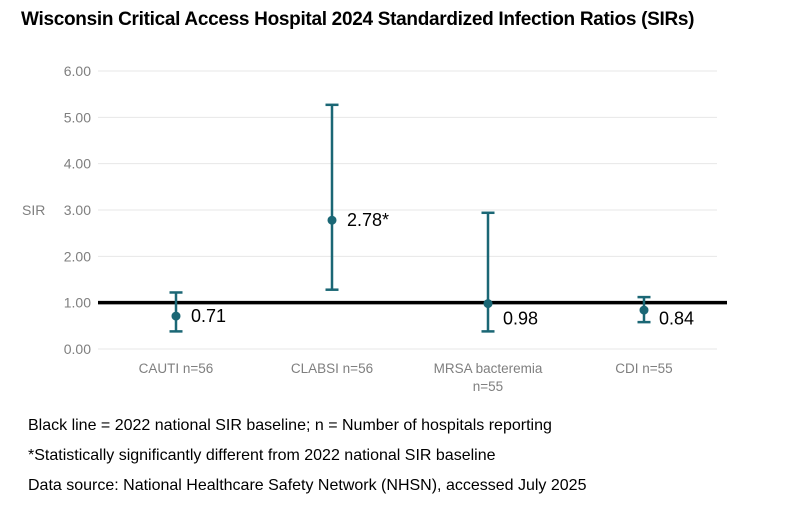 The width and height of the screenshot is (791, 515). What do you see at coordinates (77, 303) in the screenshot?
I see `y-tick-label: 1.00` at bounding box center [77, 303].